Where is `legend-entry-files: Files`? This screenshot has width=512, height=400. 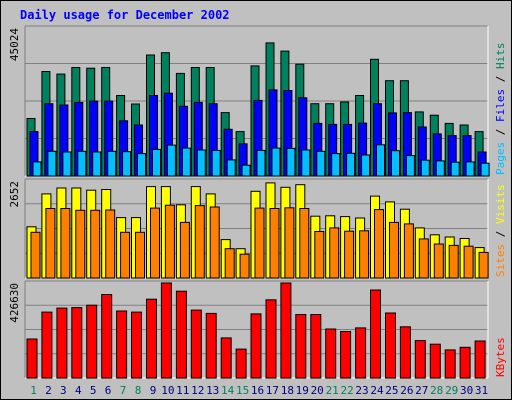 legend-entry-files: Files is located at coordinates (500, 105).